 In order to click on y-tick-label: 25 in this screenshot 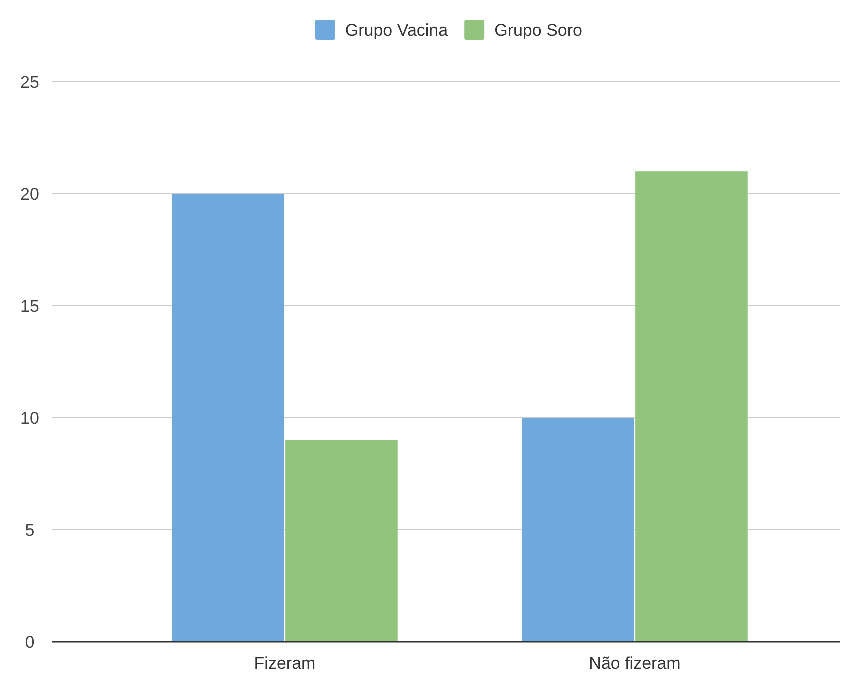, I will do `click(30, 82)`.